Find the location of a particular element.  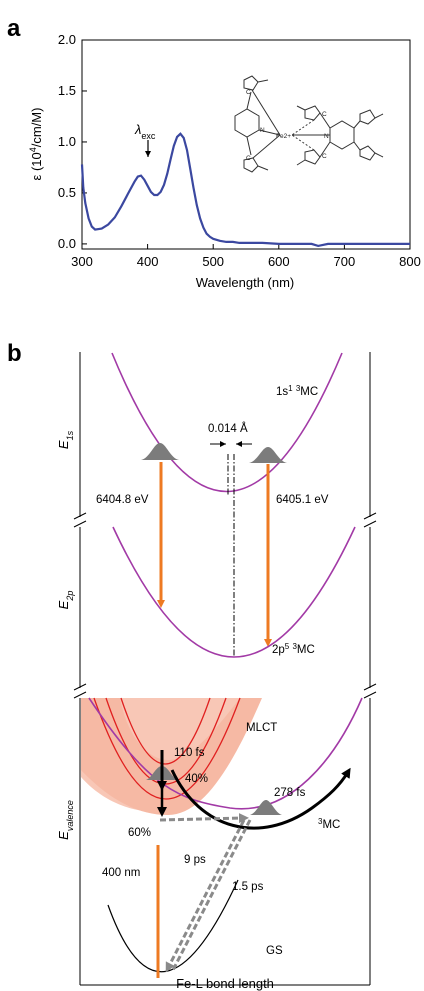

mlct-band-wide is located at coordinates (171, 756).